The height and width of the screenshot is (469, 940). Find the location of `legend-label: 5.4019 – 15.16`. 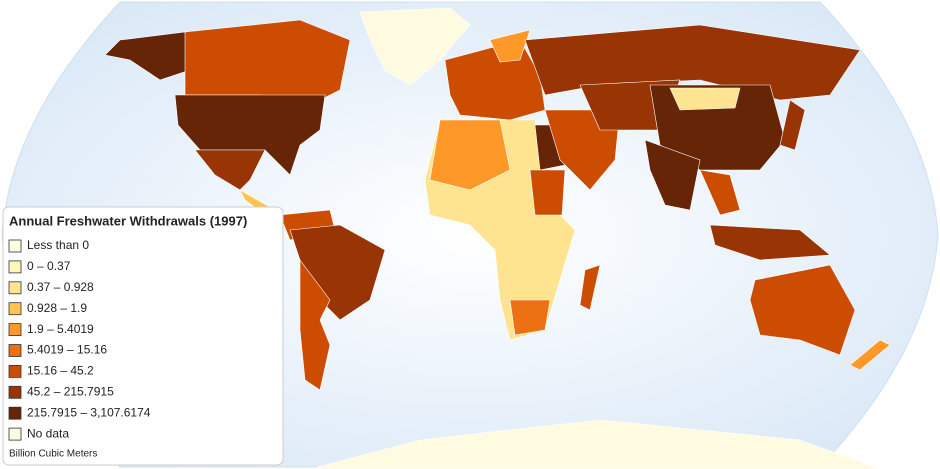

legend-label: 5.4019 – 15.16 is located at coordinates (67, 350).